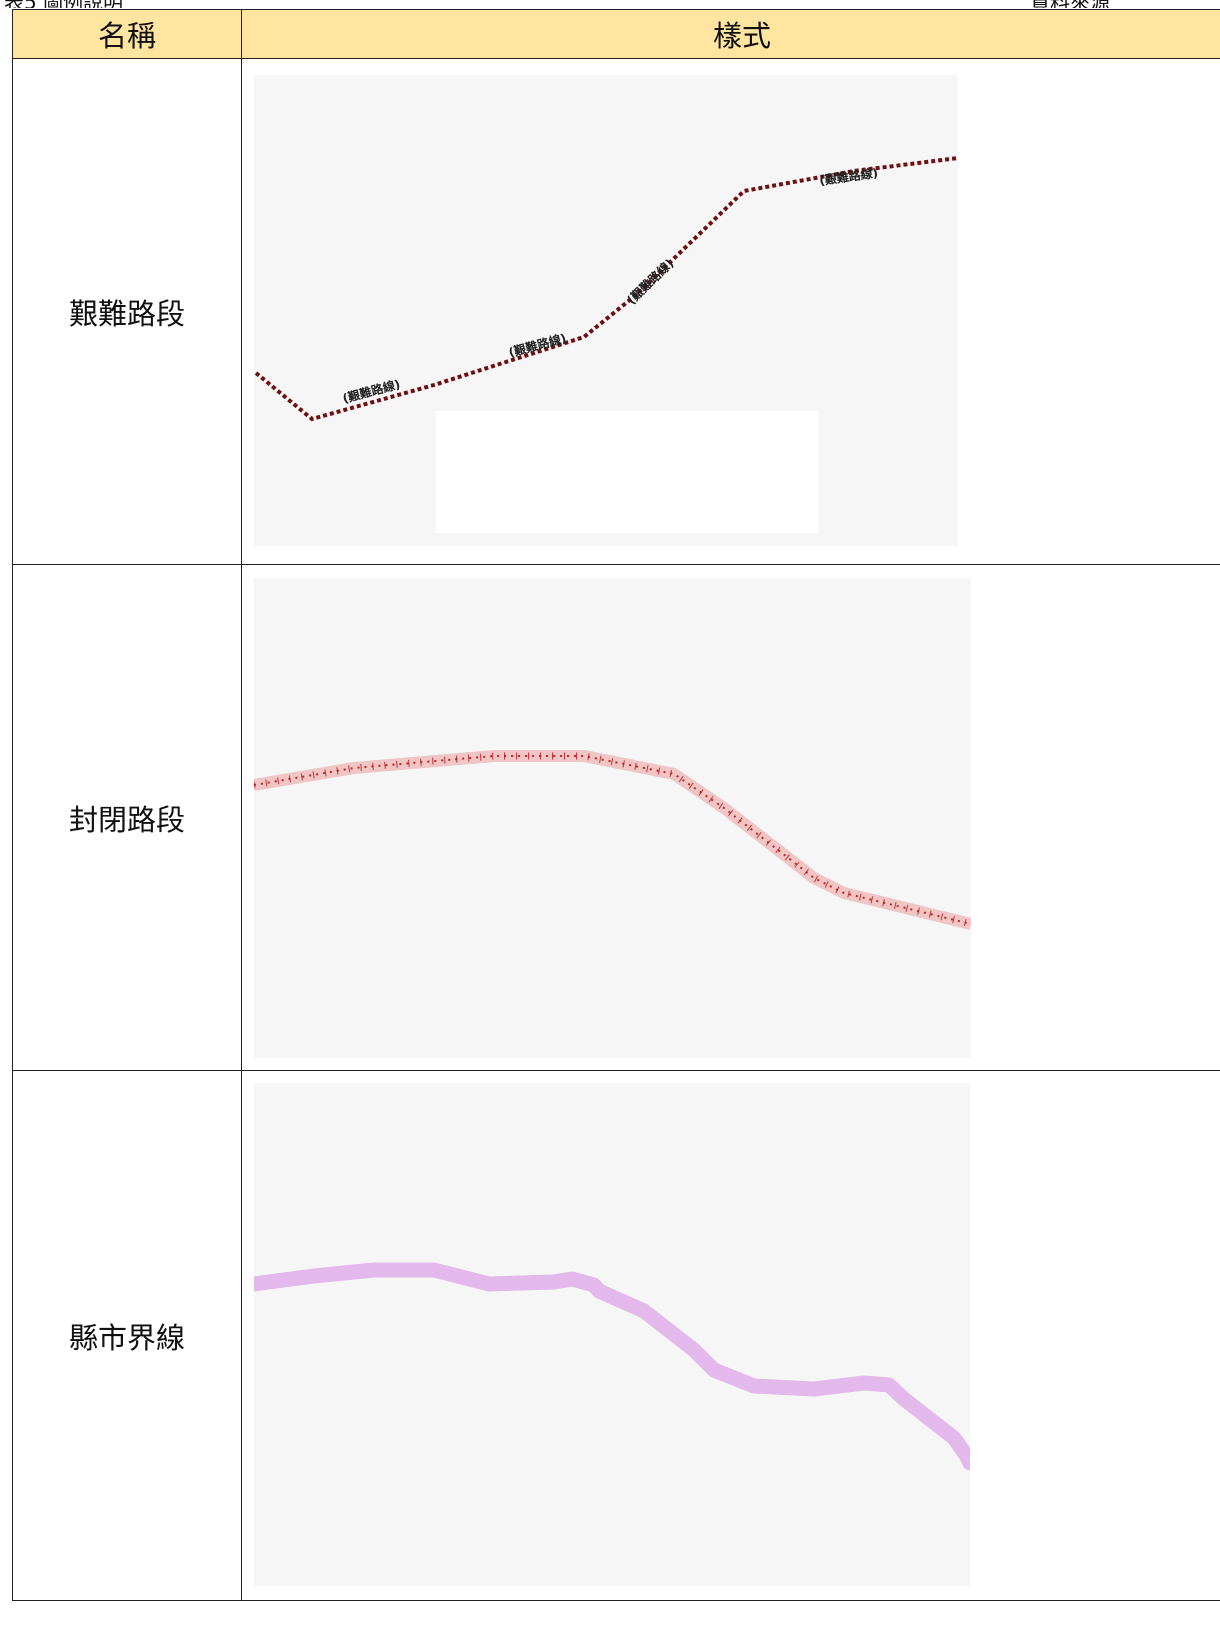  I want to click on blank-patch, so click(627, 472).